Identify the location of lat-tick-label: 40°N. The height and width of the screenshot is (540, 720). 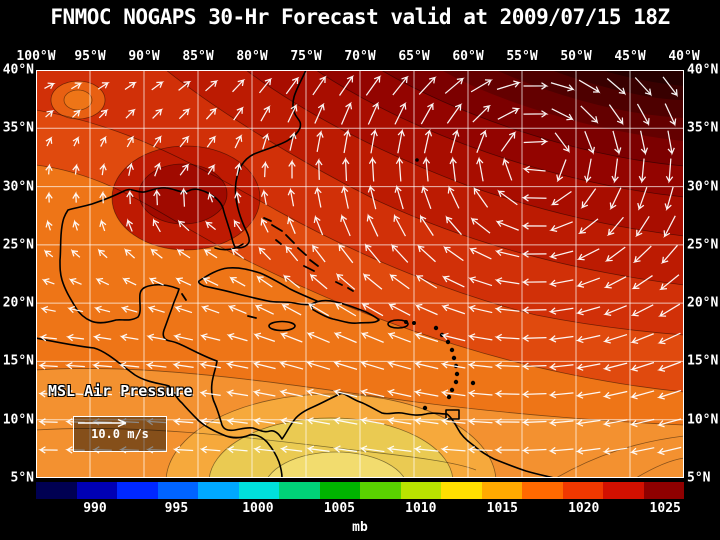
(18, 70).